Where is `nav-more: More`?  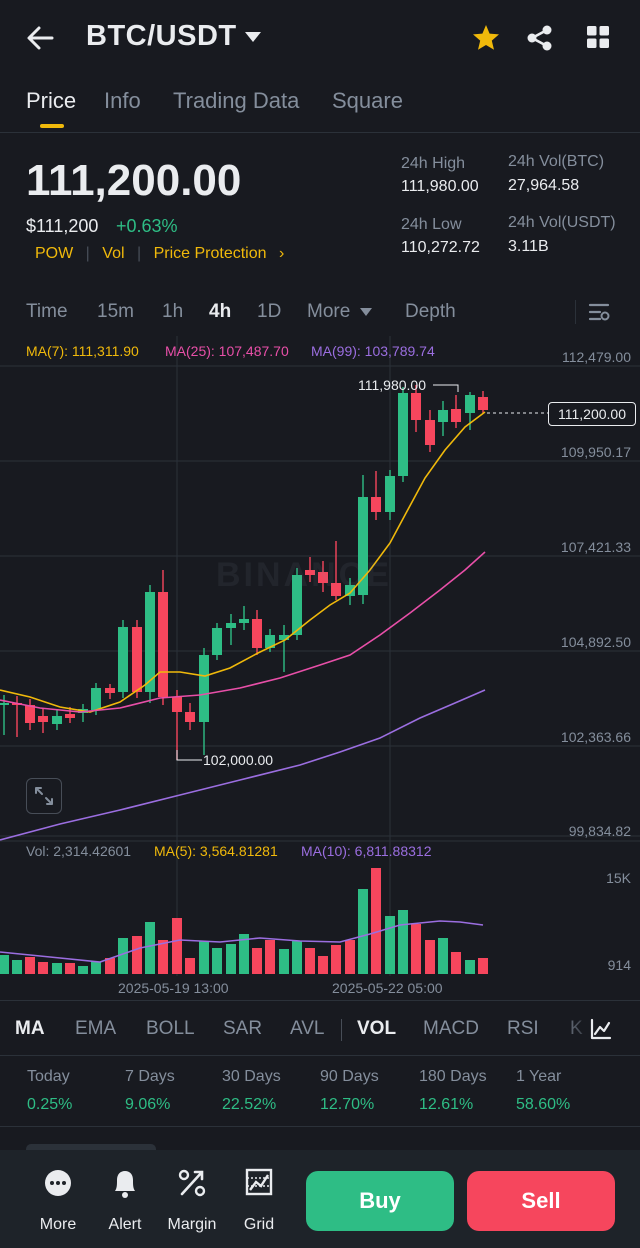 nav-more: More is located at coordinates (58, 1199).